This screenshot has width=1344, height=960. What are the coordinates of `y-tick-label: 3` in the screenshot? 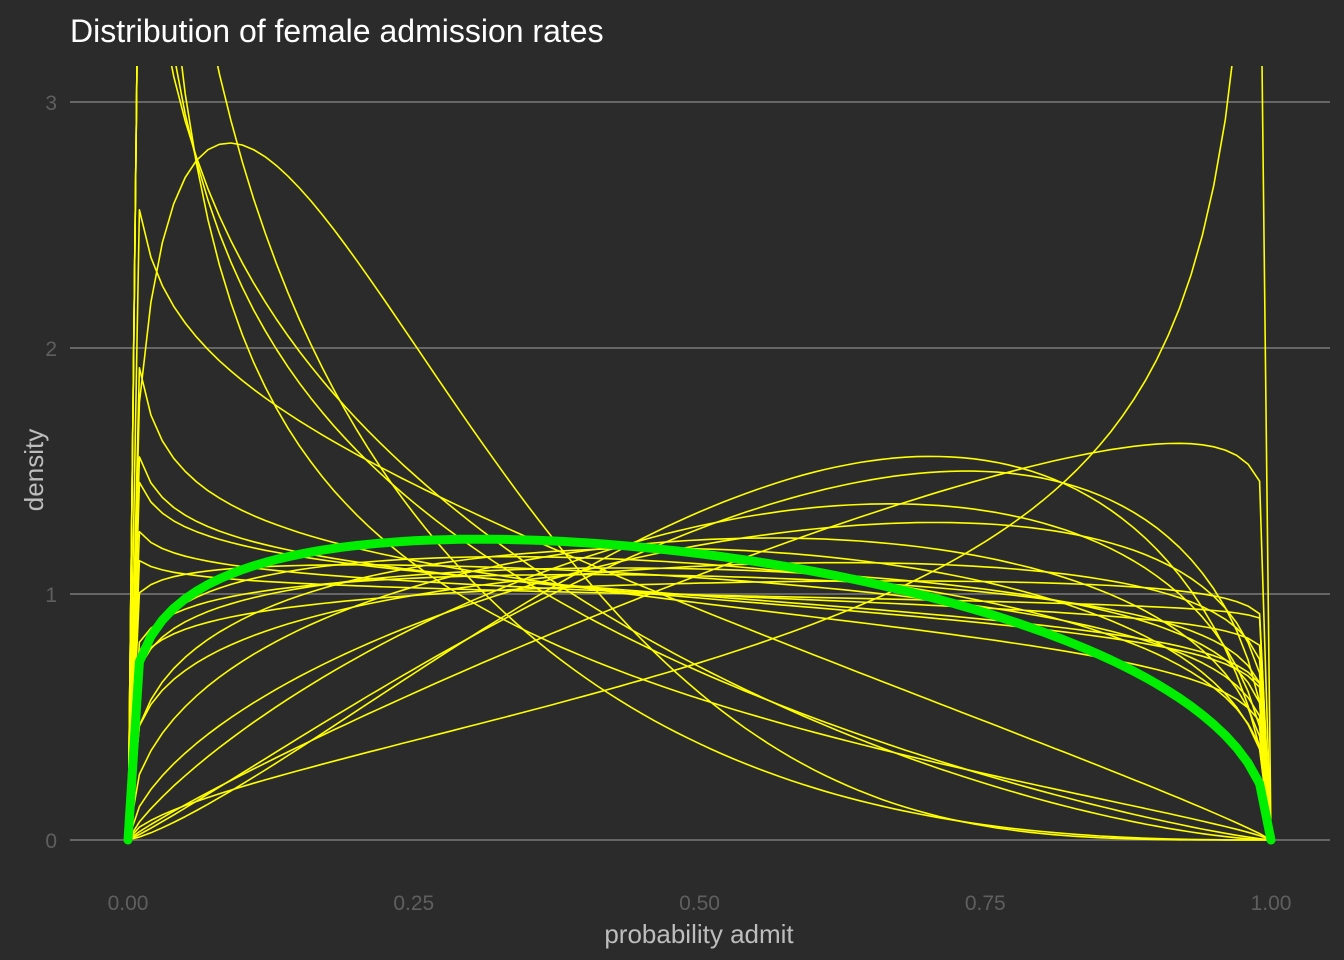 It's located at (51, 103).